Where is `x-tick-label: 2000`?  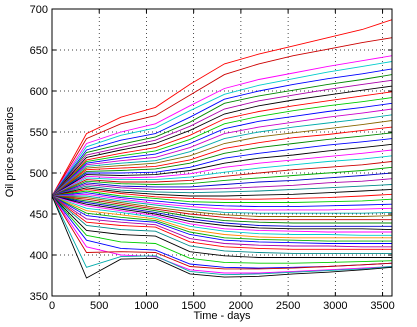 x-tick-label: 2000 is located at coordinates (241, 306).